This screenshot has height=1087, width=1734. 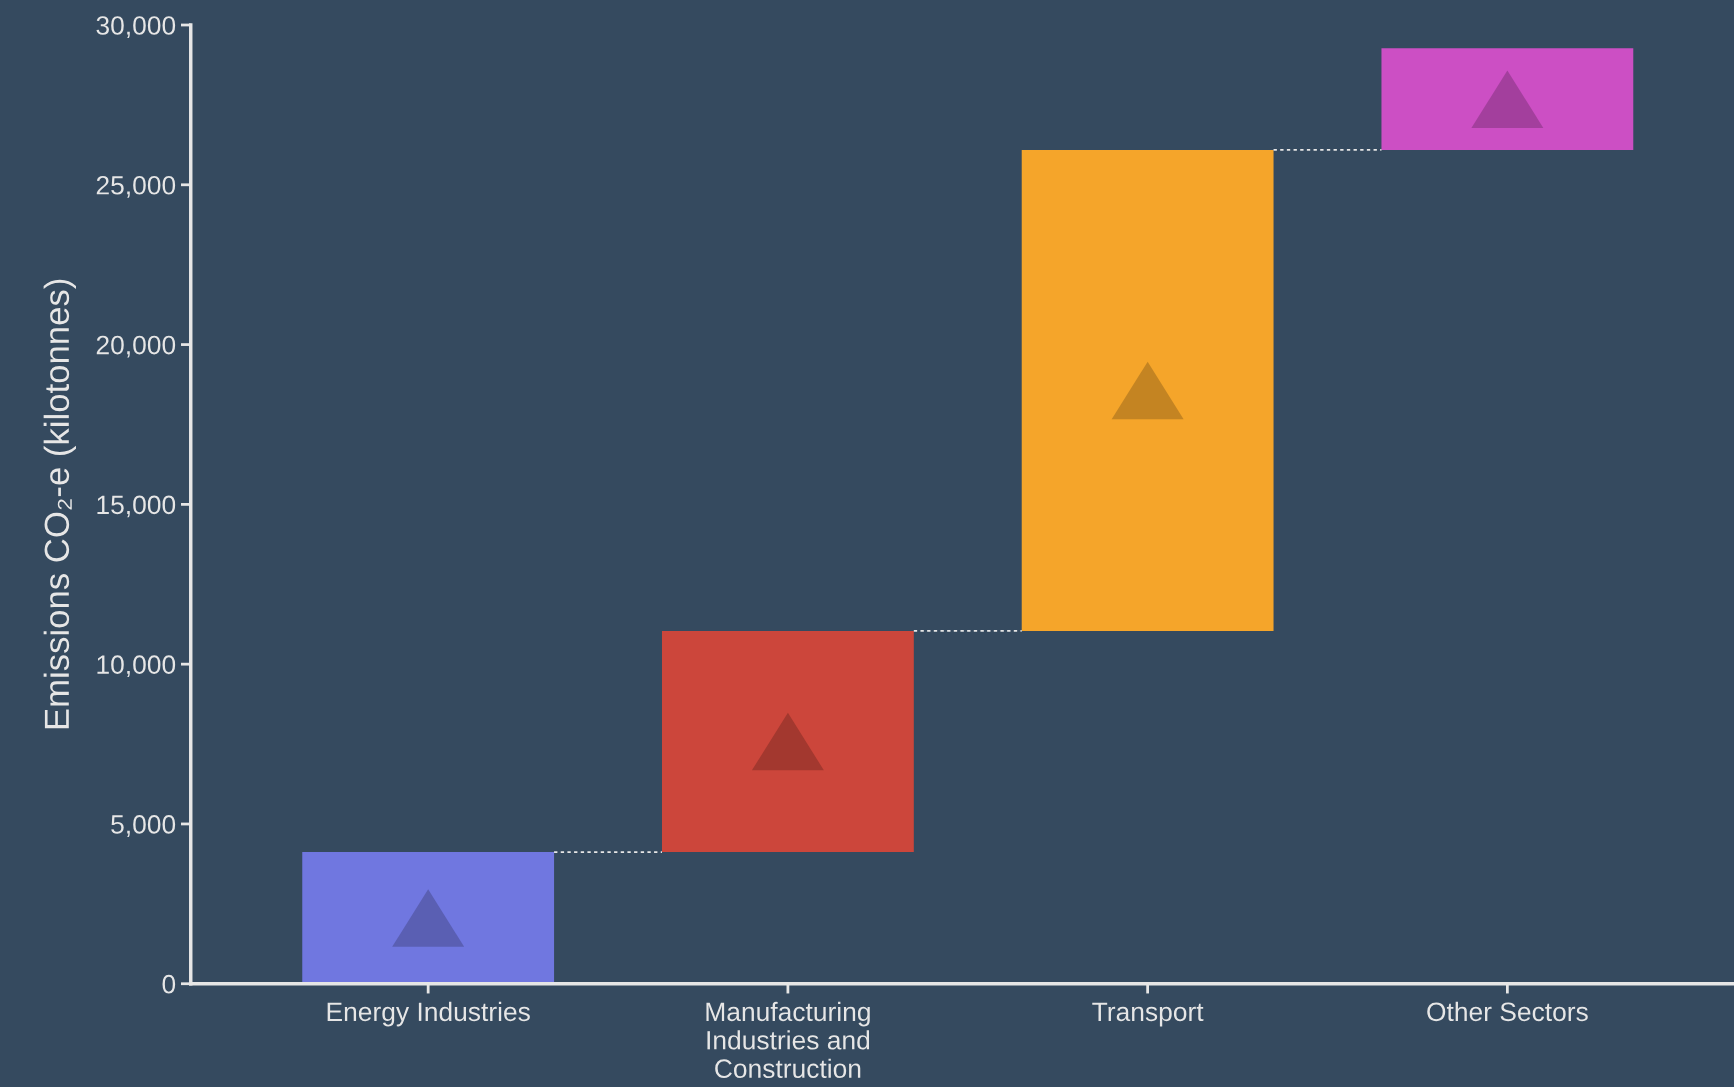 I want to click on x-tick-label: Manufacturing Industries and Construction, so click(x=788, y=1040).